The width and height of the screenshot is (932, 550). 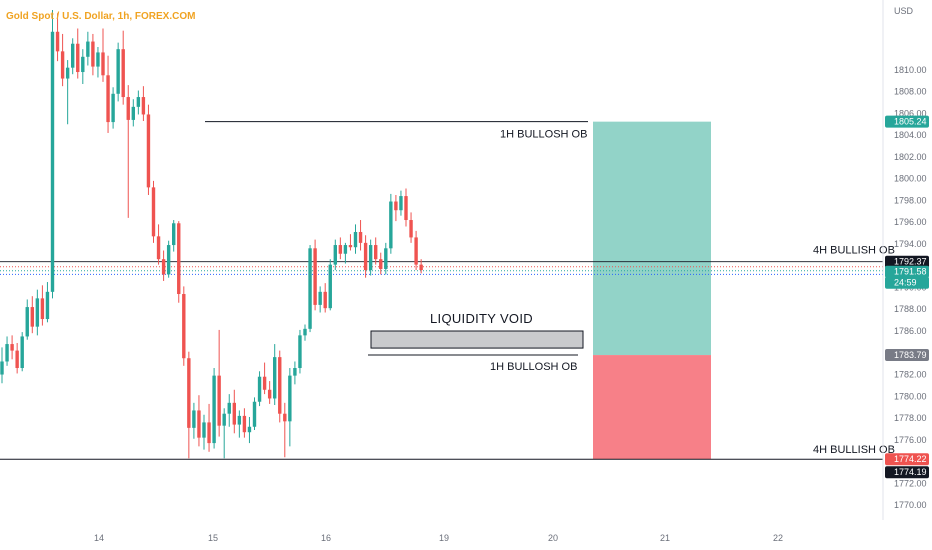 I want to click on price-badge-label: 1783.79, so click(x=910, y=355).